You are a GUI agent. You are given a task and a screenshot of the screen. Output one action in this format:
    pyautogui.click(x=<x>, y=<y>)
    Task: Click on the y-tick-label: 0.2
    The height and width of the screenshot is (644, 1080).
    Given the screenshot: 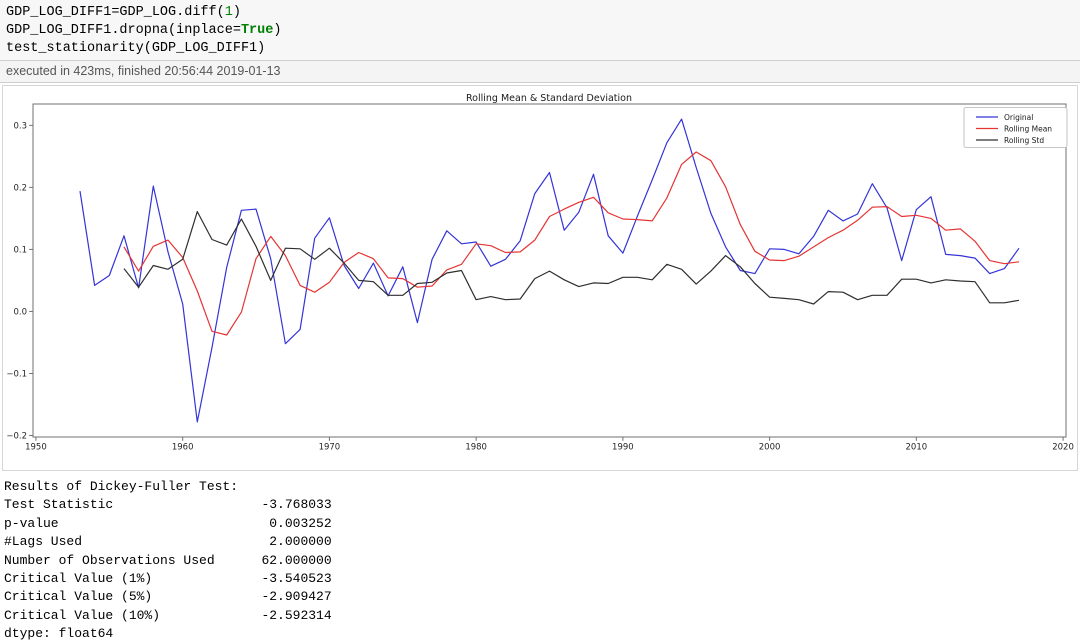 What is the action you would take?
    pyautogui.click(x=20, y=188)
    